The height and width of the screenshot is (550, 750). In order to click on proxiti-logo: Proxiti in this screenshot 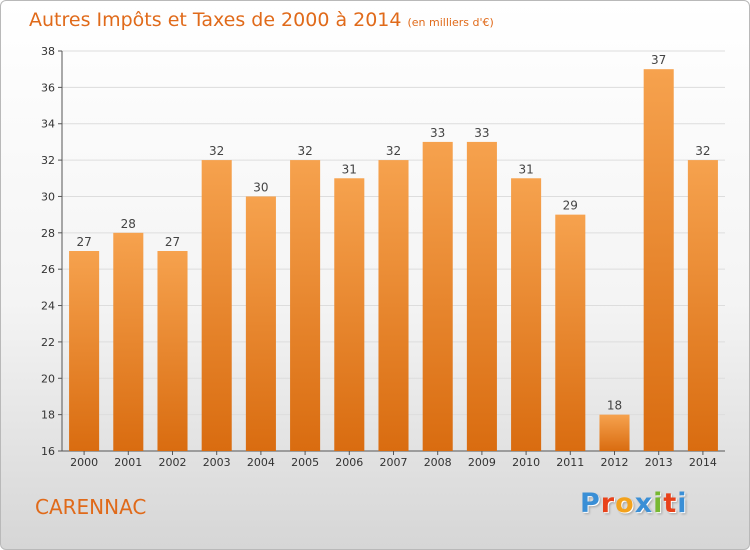, I will do `click(634, 503)`.